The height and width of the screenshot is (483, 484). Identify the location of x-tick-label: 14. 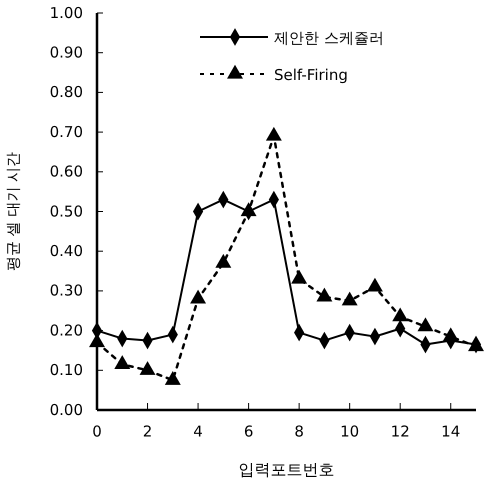
(450, 431).